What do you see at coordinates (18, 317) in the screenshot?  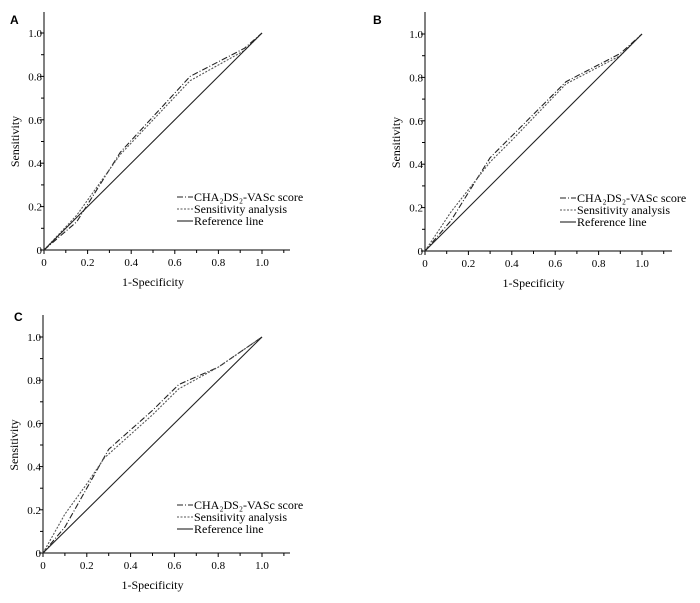 I see `panel-letter: C` at bounding box center [18, 317].